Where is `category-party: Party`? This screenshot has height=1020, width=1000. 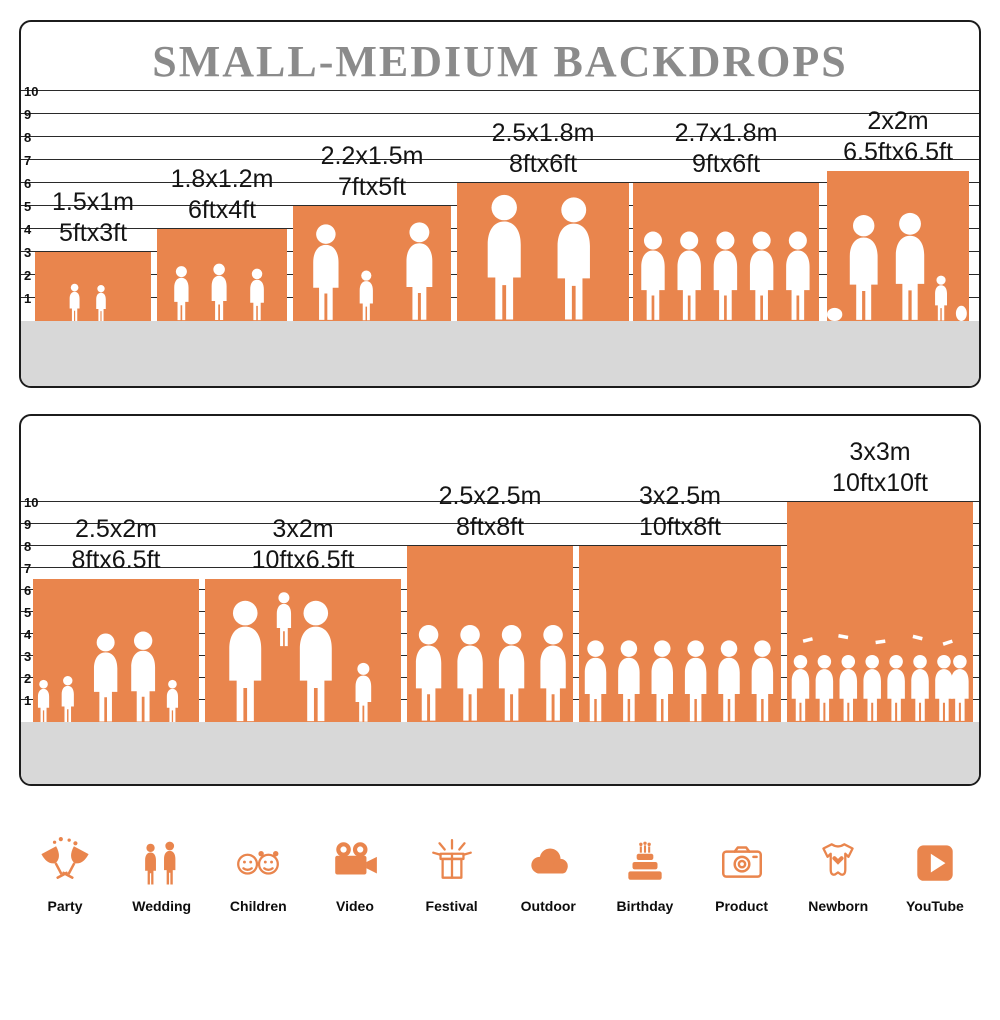
category-party: Party is located at coordinates (65, 875).